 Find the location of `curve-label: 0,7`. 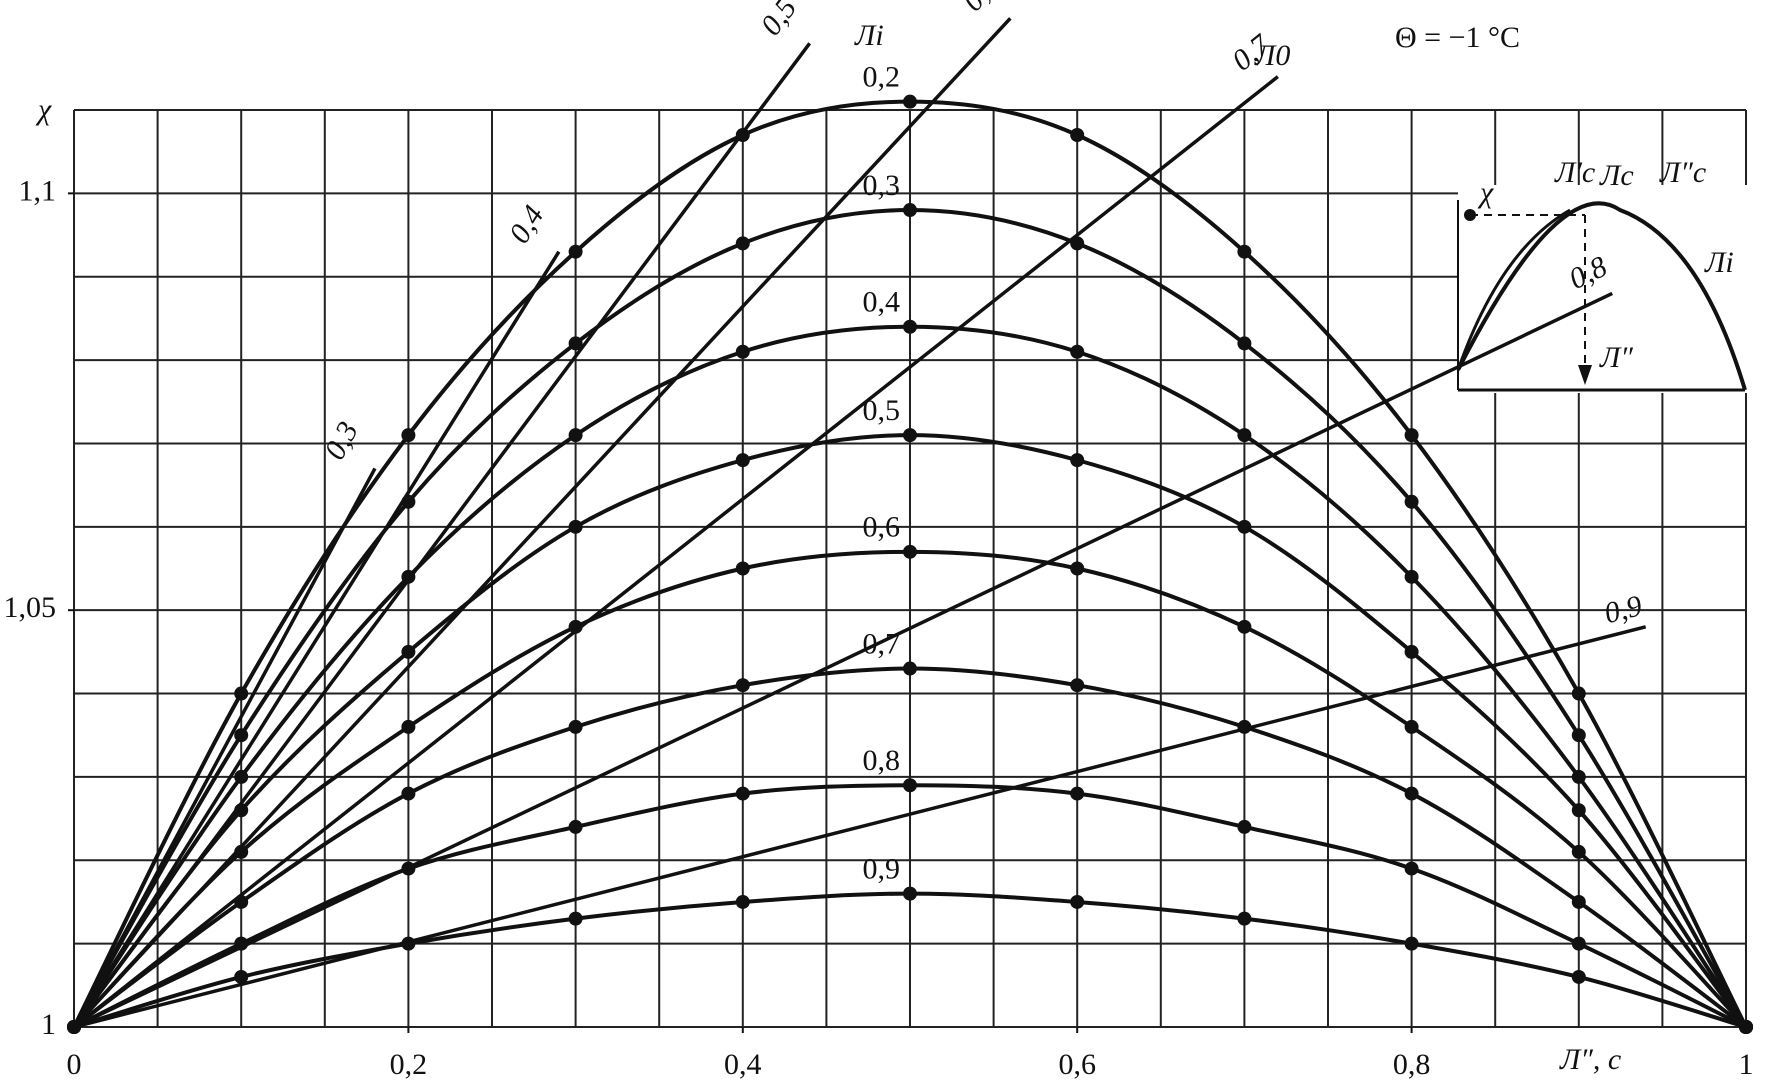

curve-label: 0,7 is located at coordinates (882, 643).